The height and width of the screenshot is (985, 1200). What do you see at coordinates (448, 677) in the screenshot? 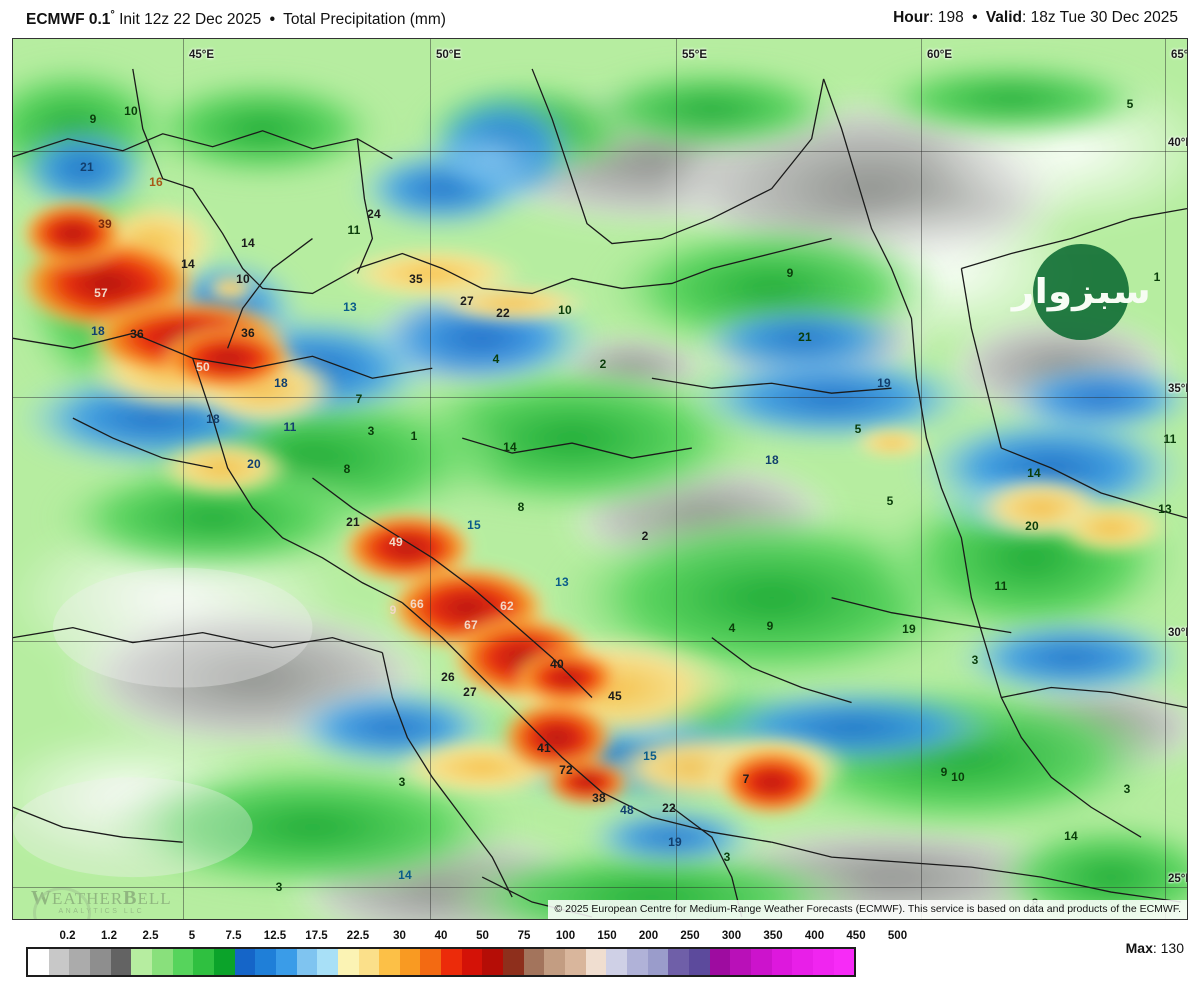
I see `precip-value: 26` at bounding box center [448, 677].